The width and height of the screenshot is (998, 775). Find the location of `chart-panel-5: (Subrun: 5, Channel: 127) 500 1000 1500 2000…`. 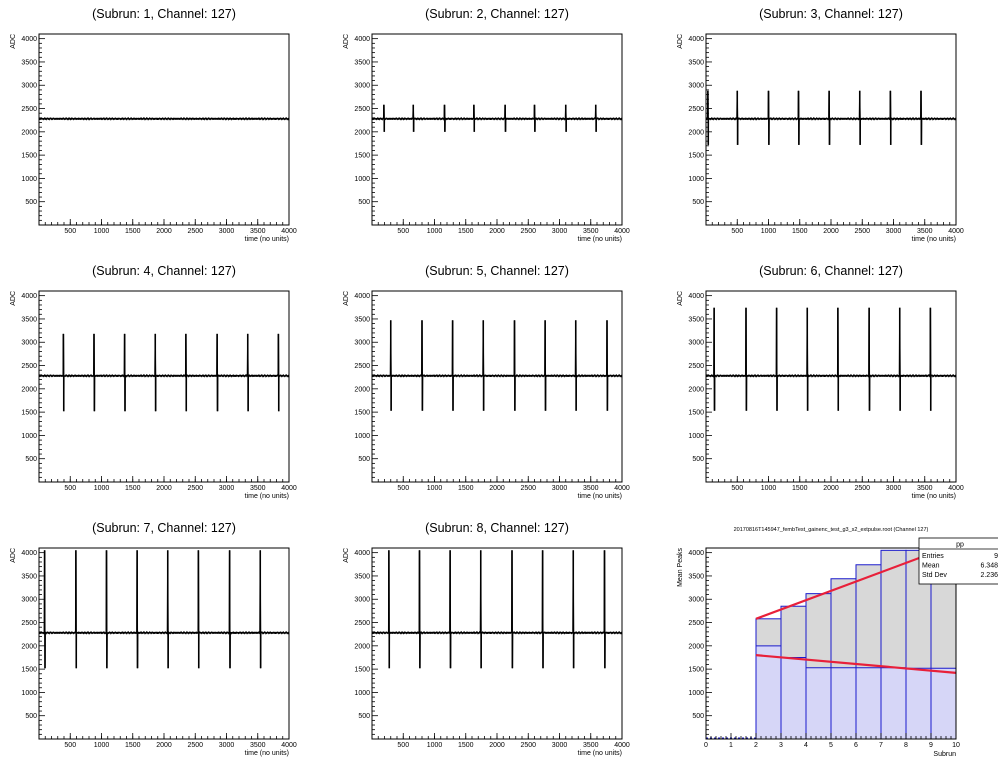

chart-panel-5: (Subrun: 5, Channel: 127) 500 1000 1500 2000… is located at coordinates (486, 382).